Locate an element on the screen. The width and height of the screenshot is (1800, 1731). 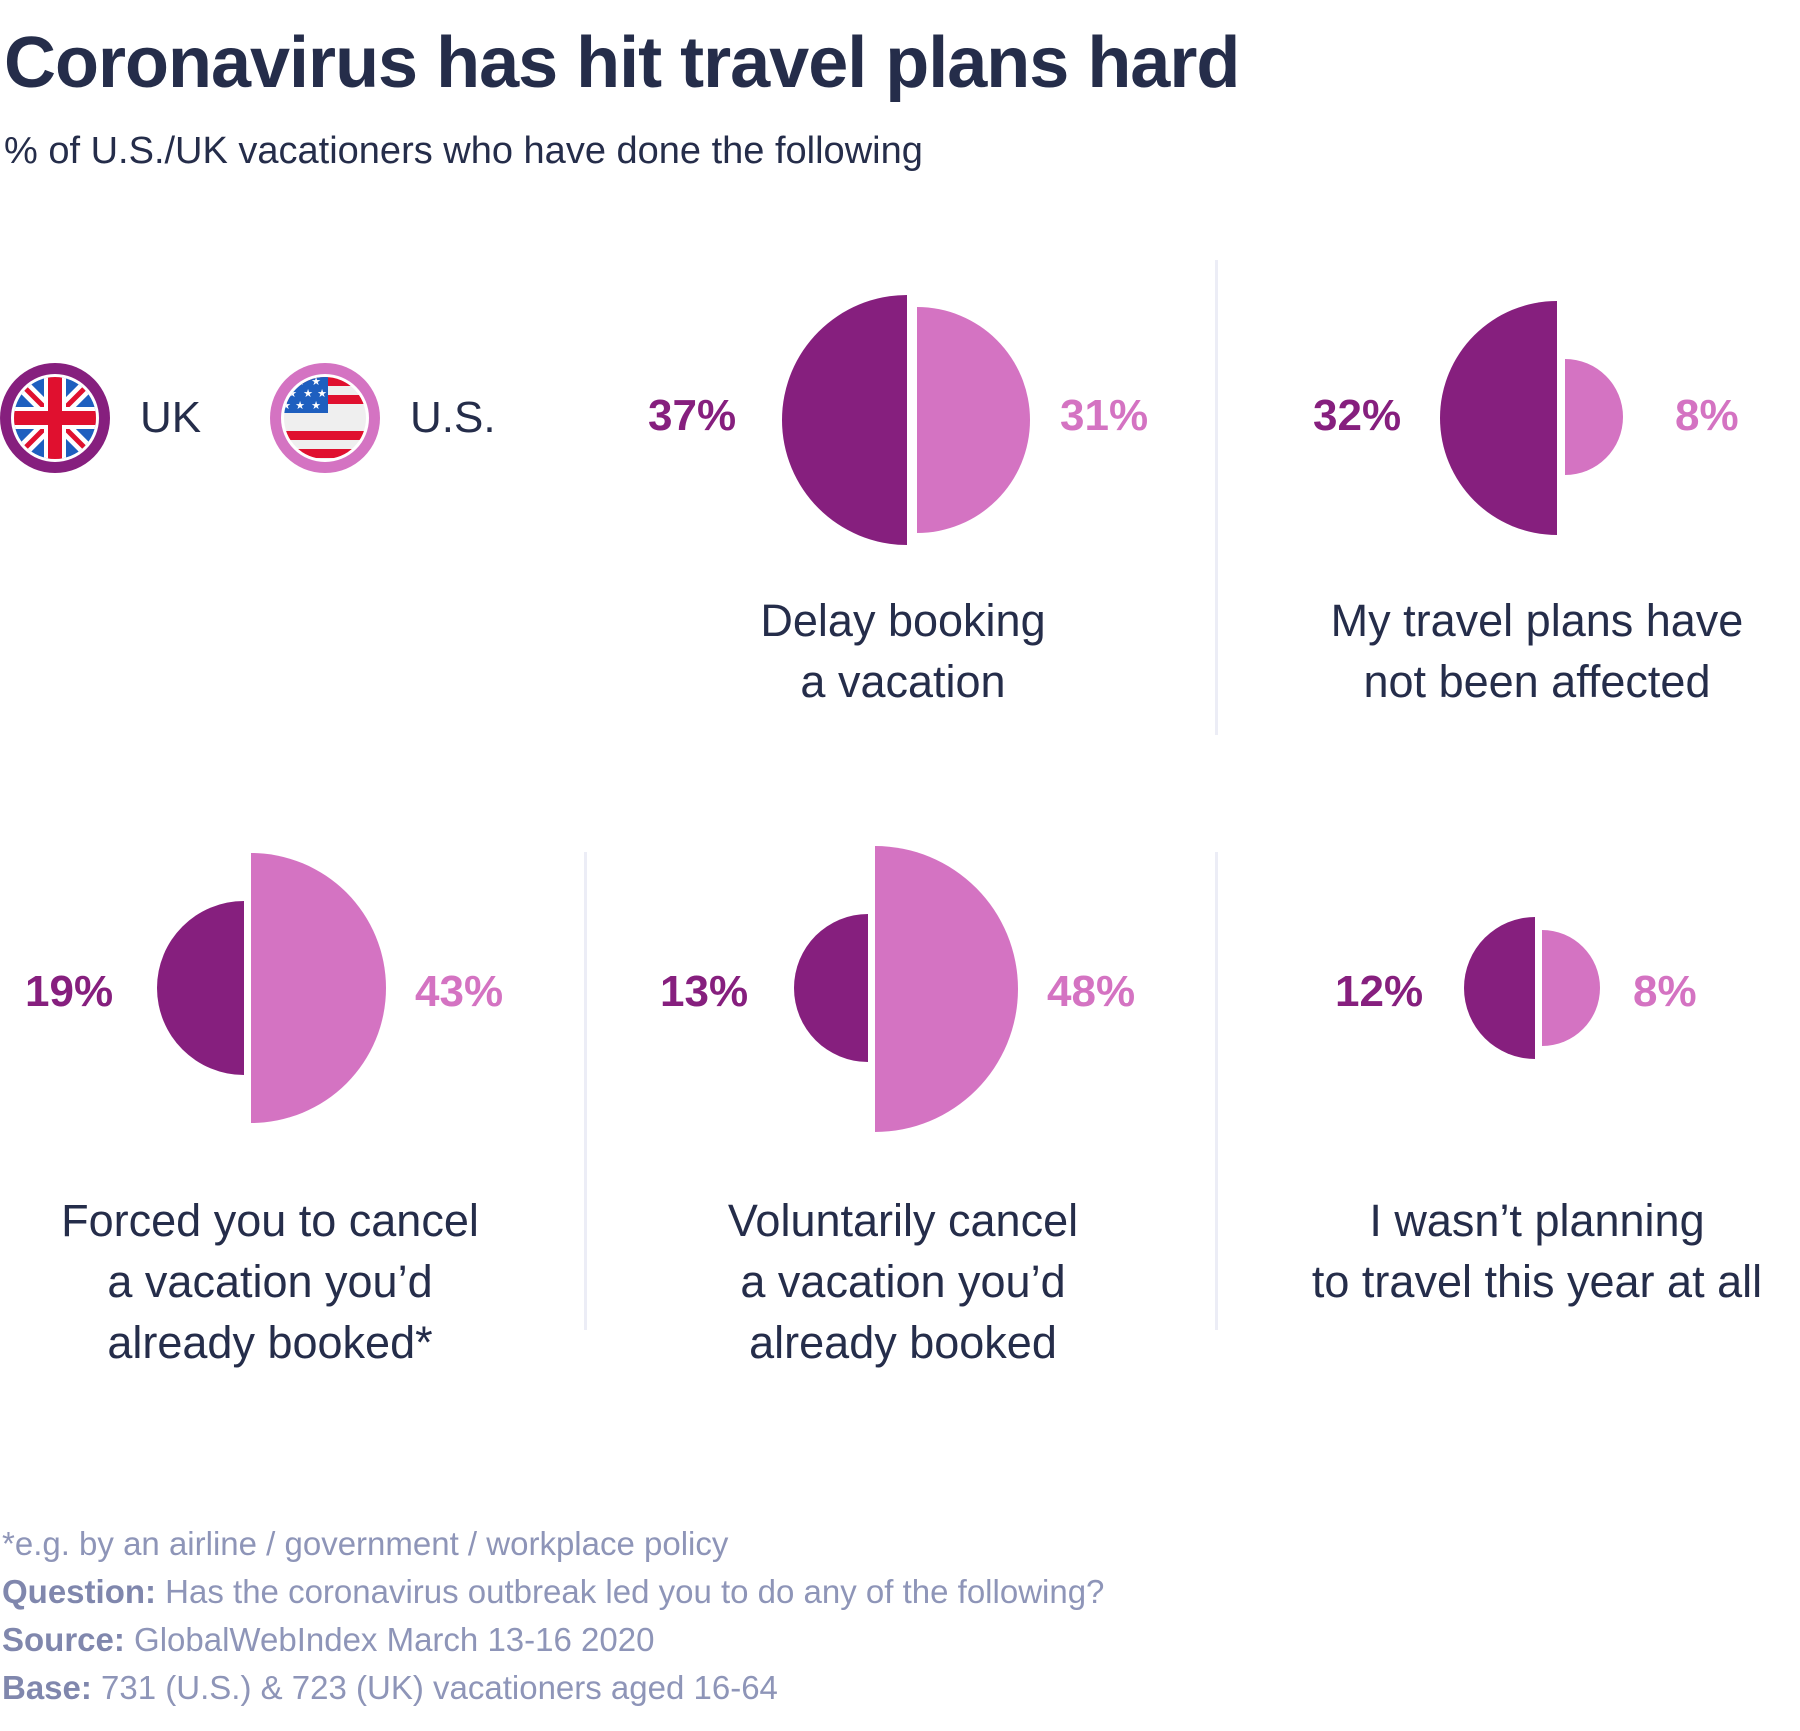
chart-not-planning is located at coordinates (1532, 988).